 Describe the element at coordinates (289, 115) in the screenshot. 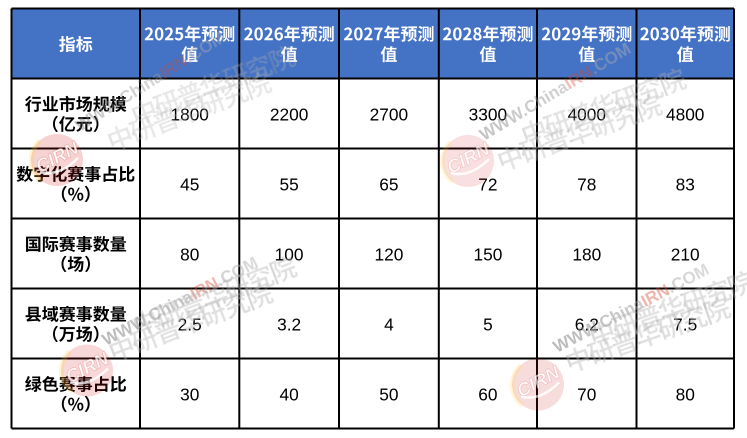

I see `svg-text: 2200` at that location.